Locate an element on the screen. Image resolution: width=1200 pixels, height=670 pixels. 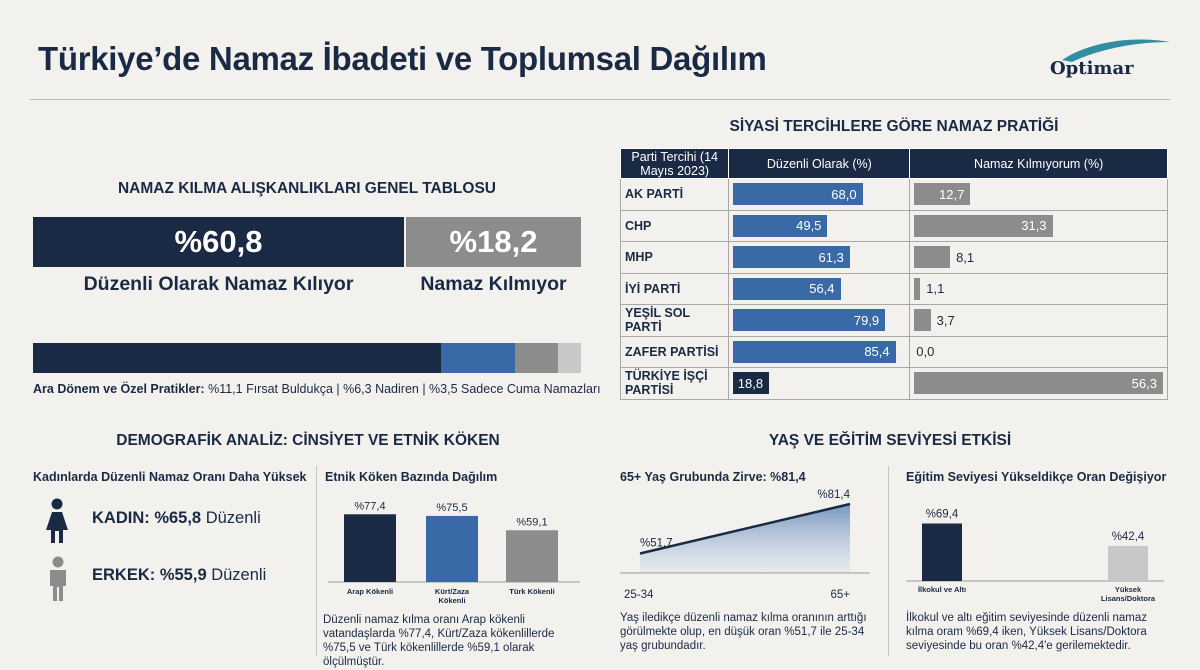
edu-value-label: %69,4 is located at coordinates (942, 514).